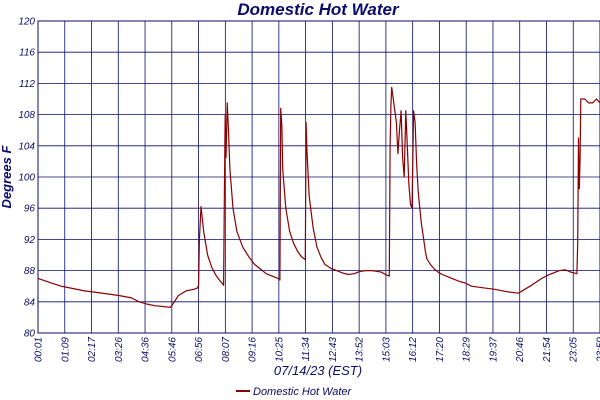  I want to click on y-axis-label: Degrees F, so click(7, 177).